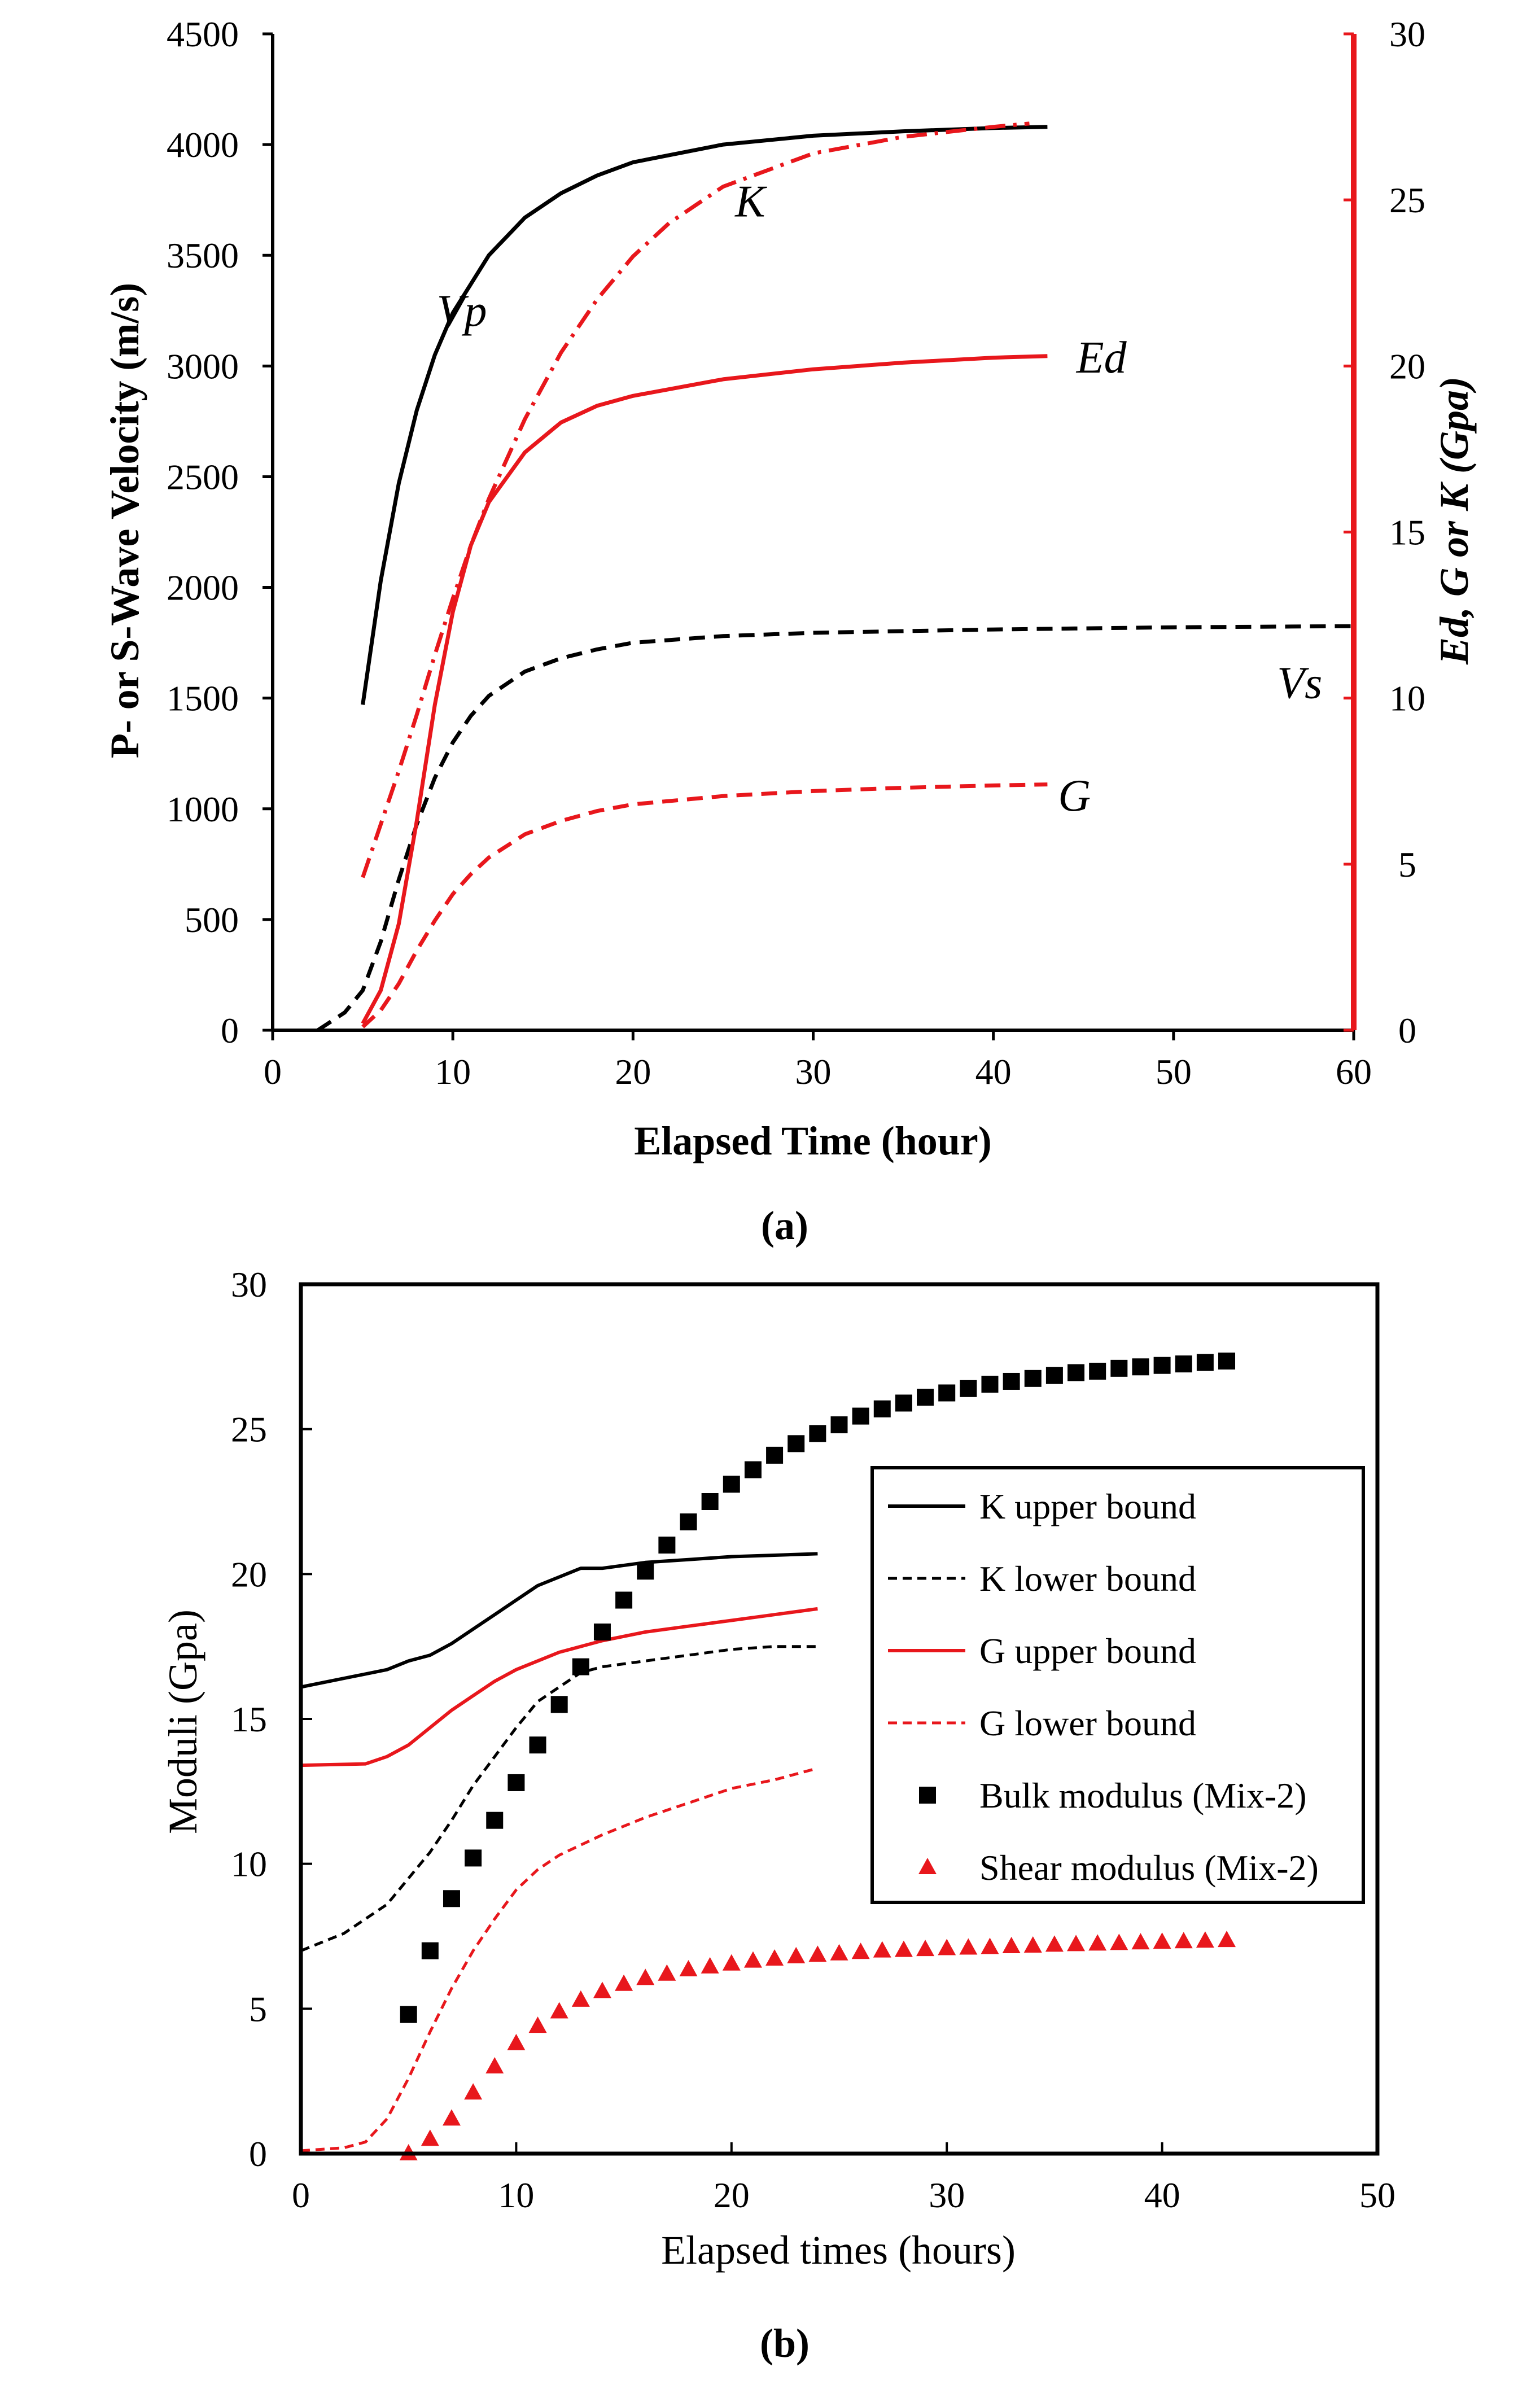 This screenshot has width=1540, height=2389. What do you see at coordinates (249, 1574) in the screenshot?
I see `panel-b-y-tick-label: 20` at bounding box center [249, 1574].